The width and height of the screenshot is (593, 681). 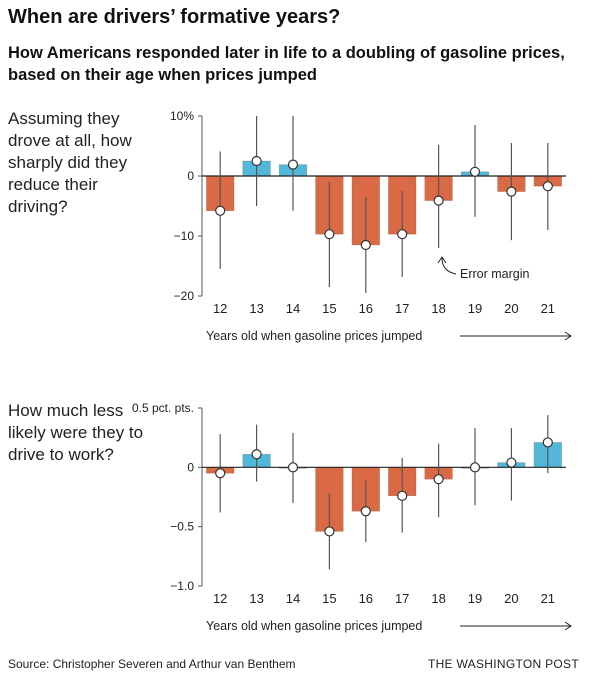 I want to click on c1-xtick-label-21: 21, so click(x=548, y=308).